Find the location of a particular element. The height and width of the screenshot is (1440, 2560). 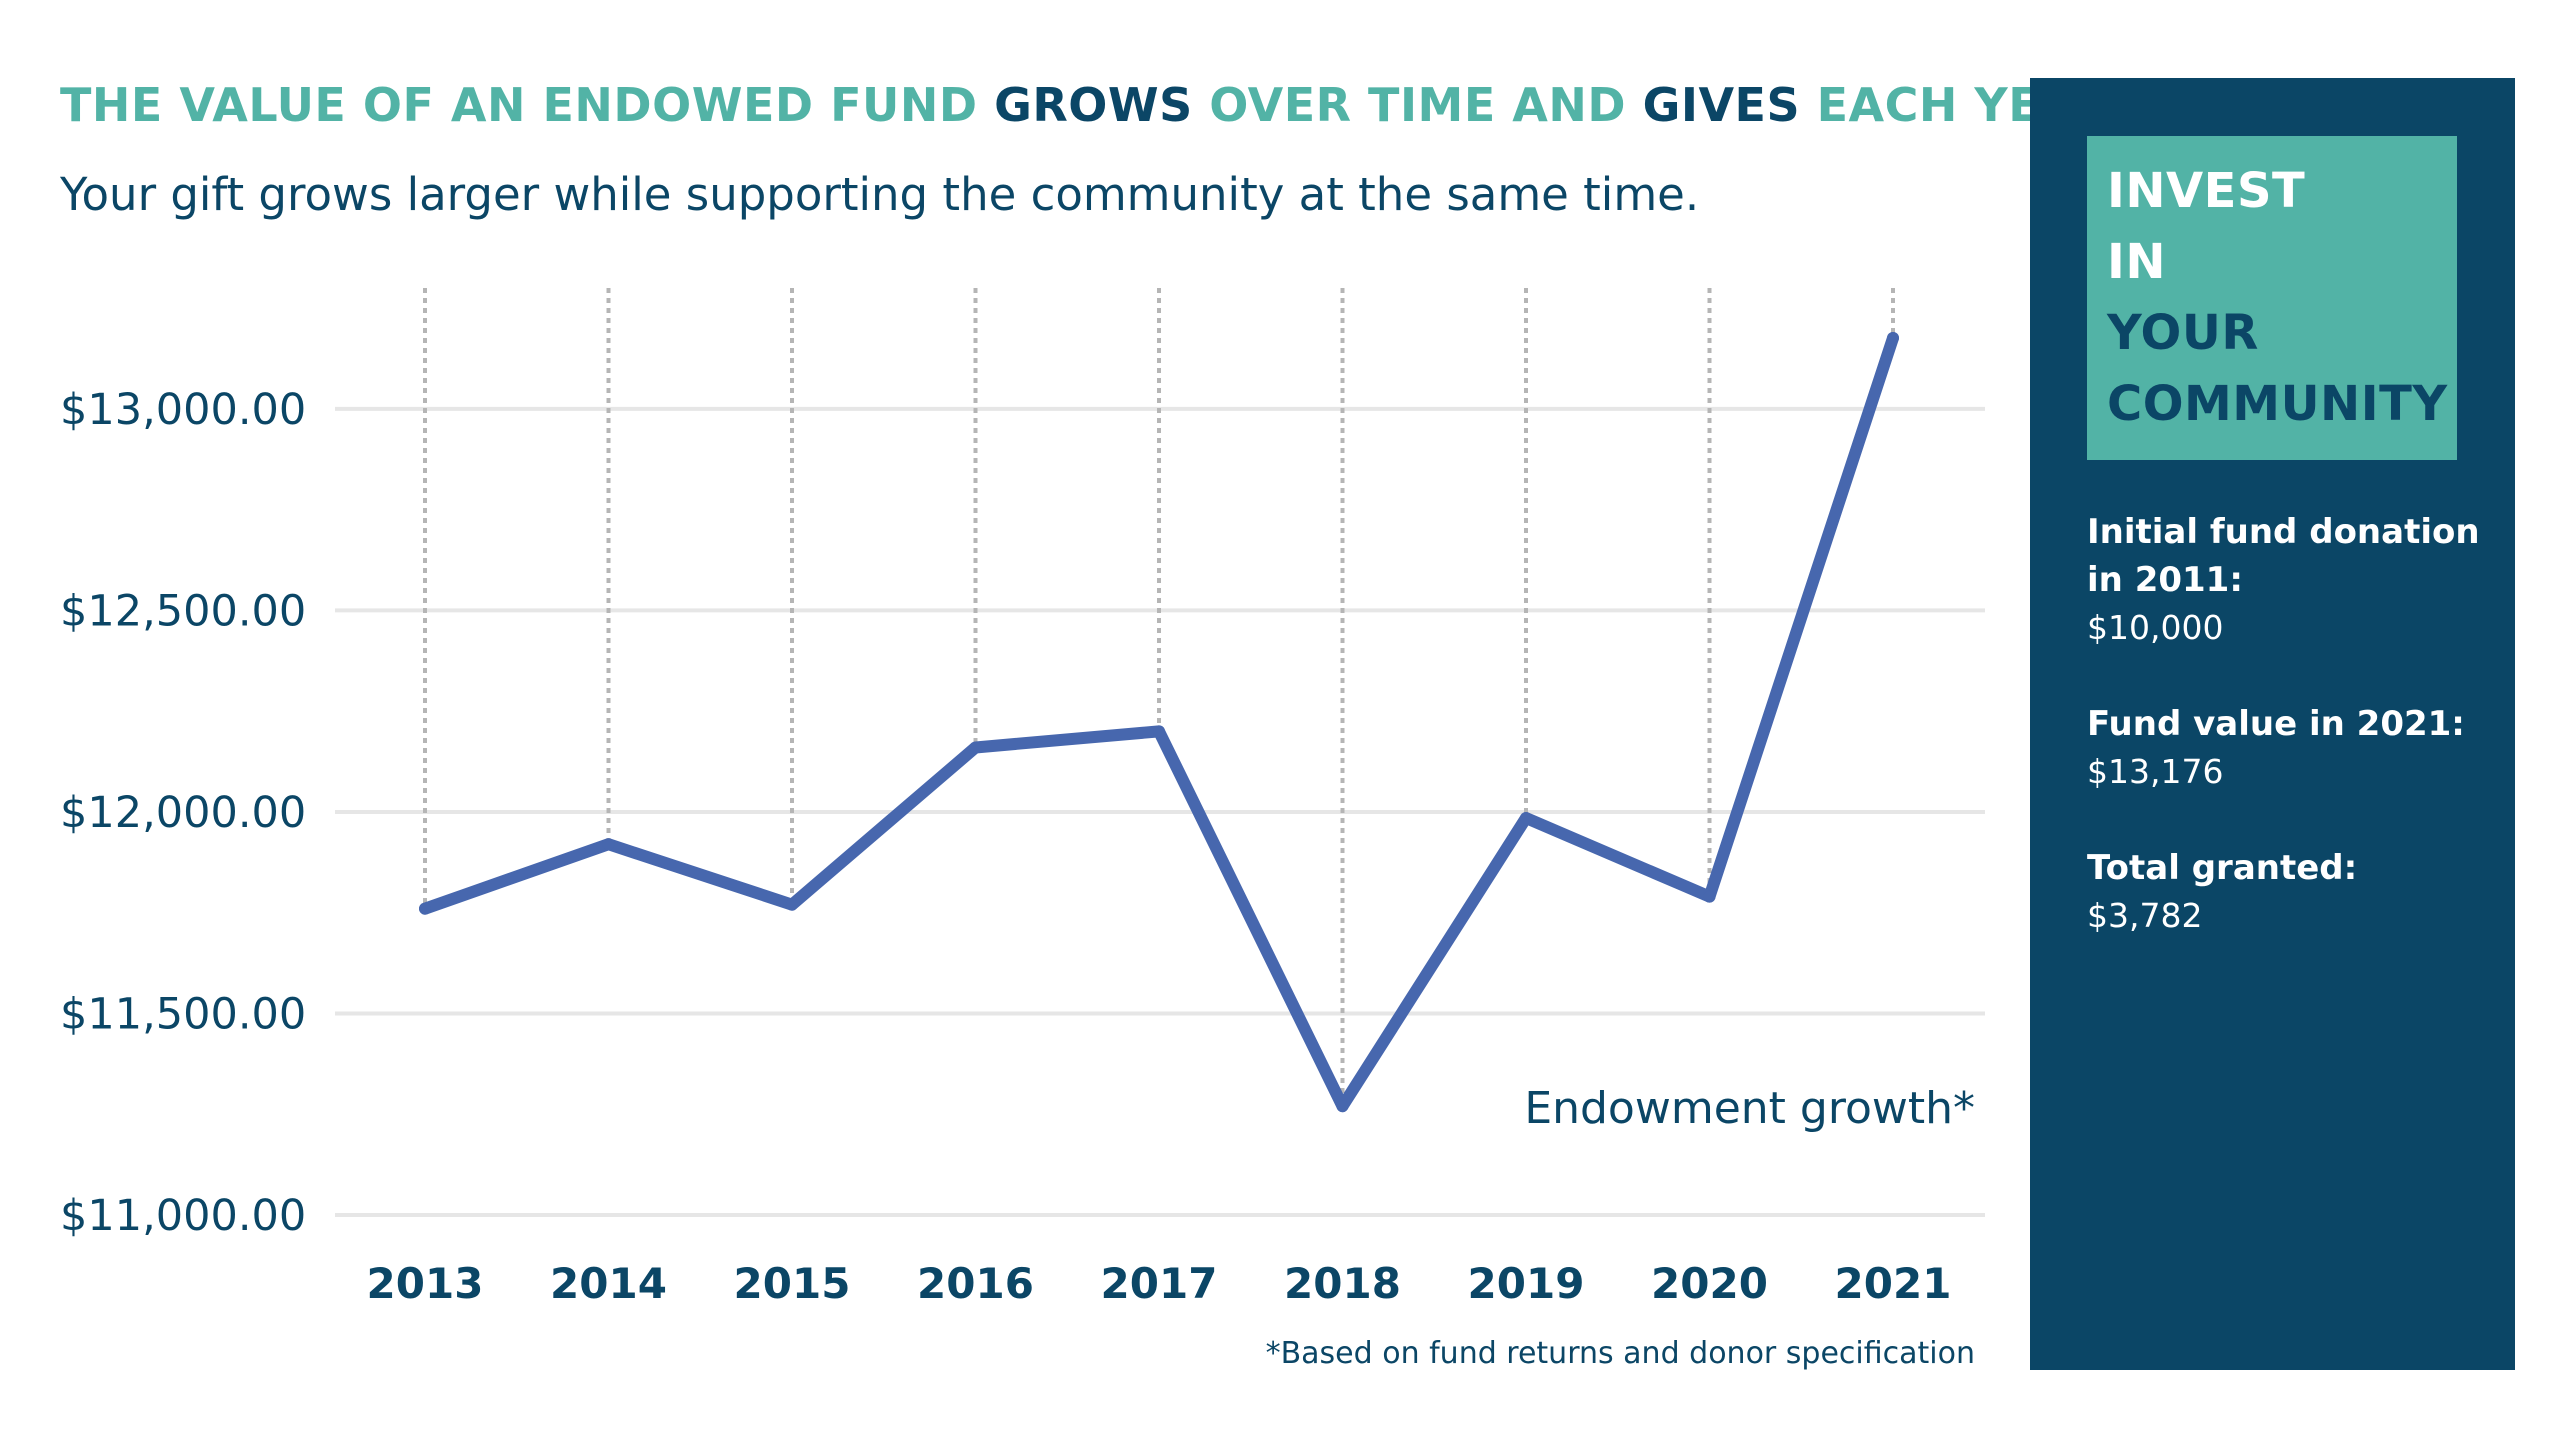

y-tick-label: $11,000.00 is located at coordinates (183, 1216).